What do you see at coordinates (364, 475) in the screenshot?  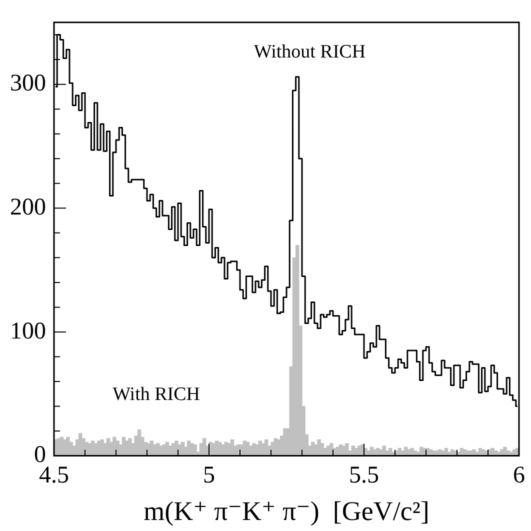 I see `x-tick-label: 5.5` at bounding box center [364, 475].